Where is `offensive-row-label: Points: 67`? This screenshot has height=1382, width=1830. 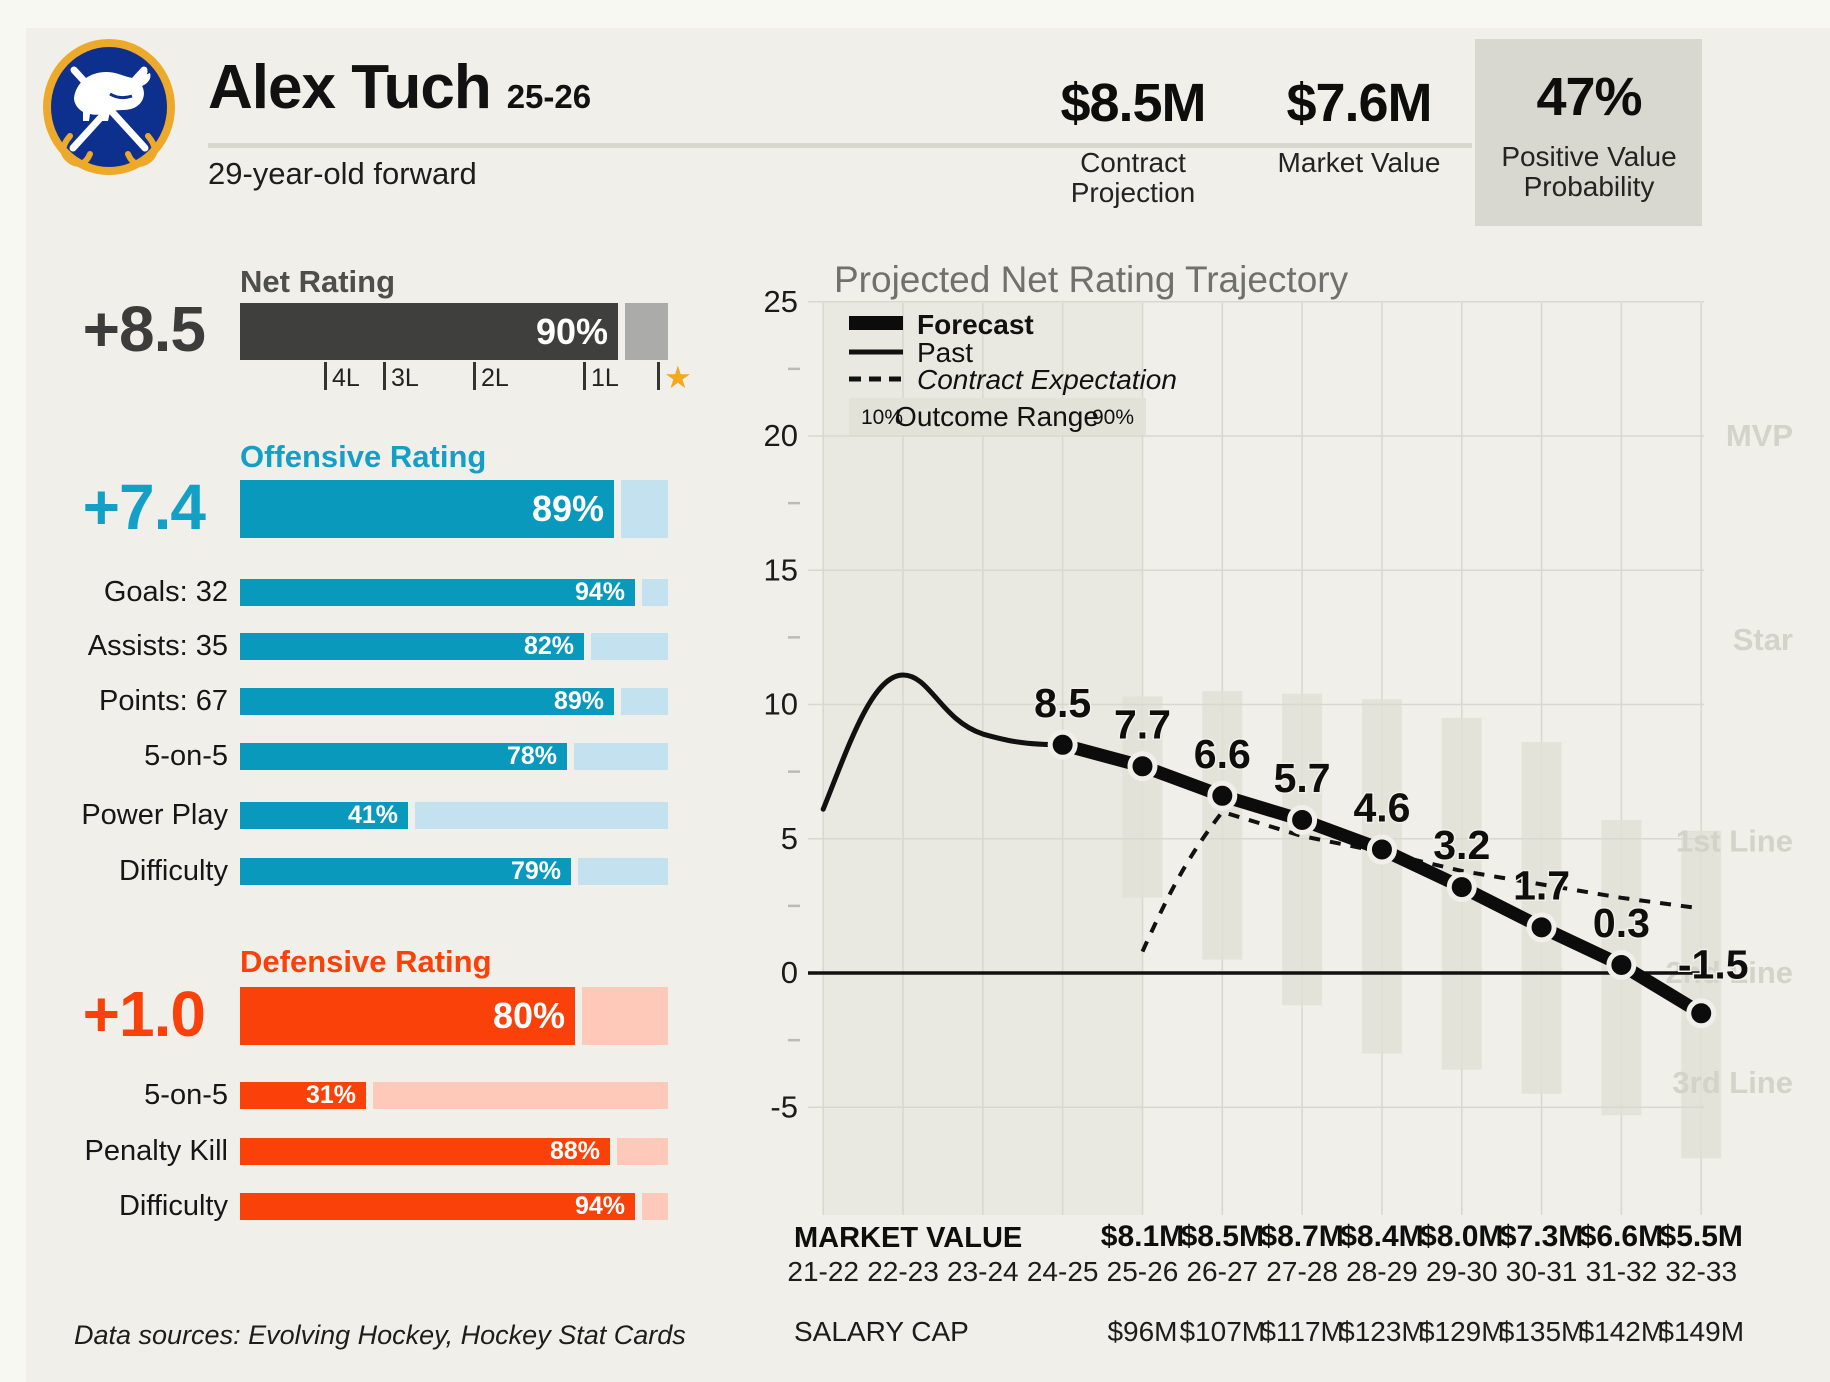 offensive-row-label: Points: 67 is located at coordinates (163, 701).